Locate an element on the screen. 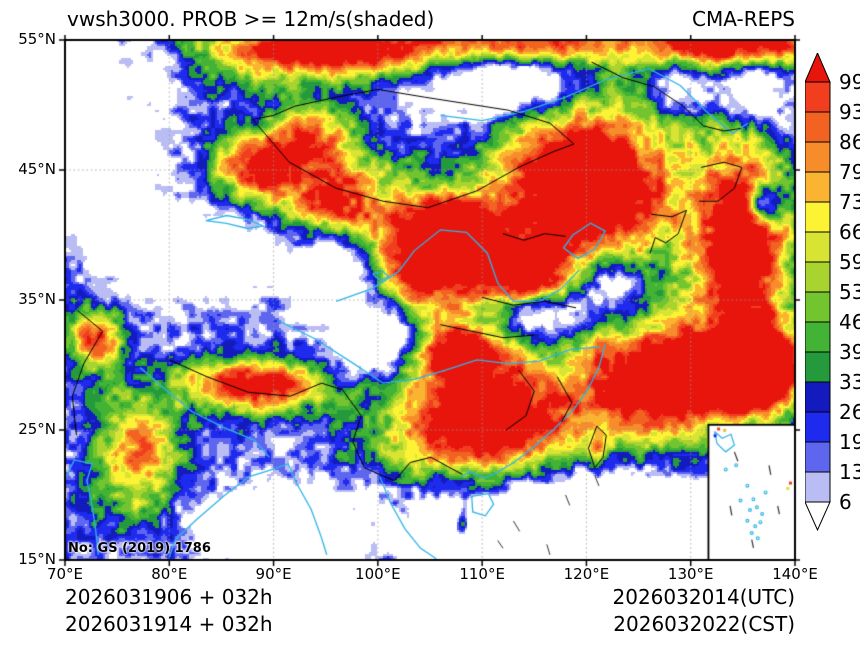  colorbar-label-93: 93 is located at coordinates (849, 112).